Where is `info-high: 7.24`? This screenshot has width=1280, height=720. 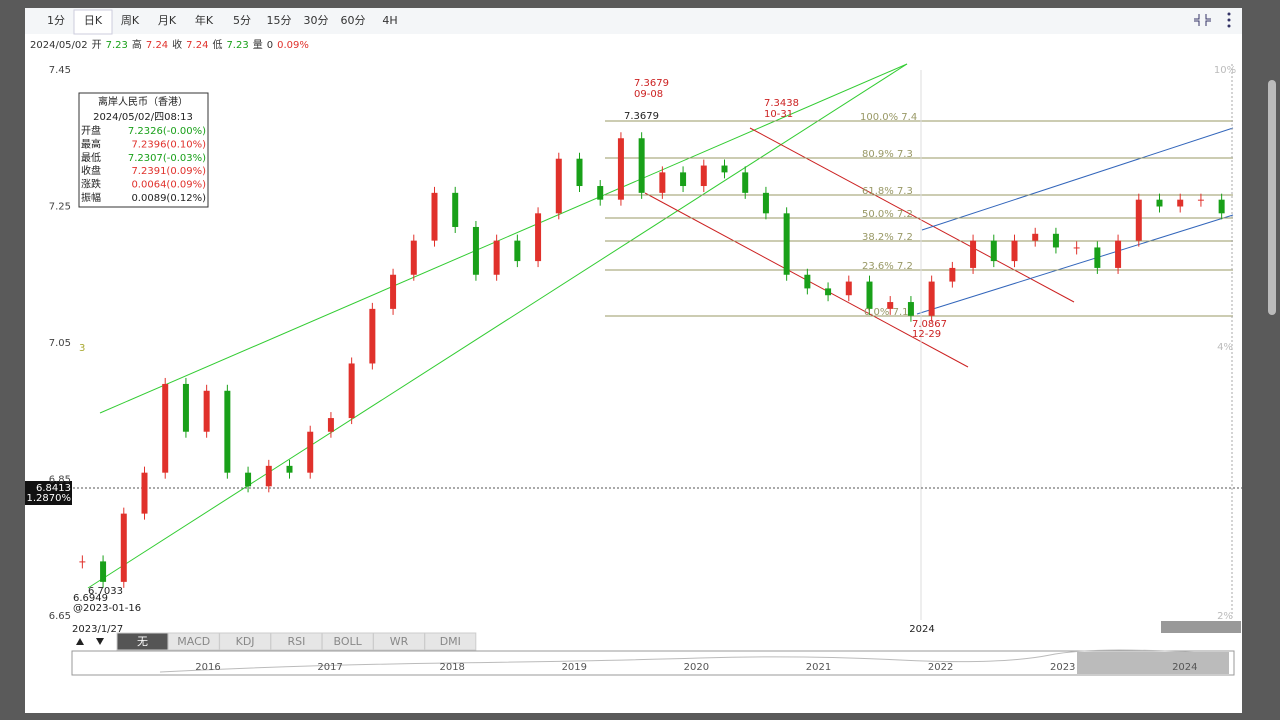 info-high: 7.24 is located at coordinates (157, 45).